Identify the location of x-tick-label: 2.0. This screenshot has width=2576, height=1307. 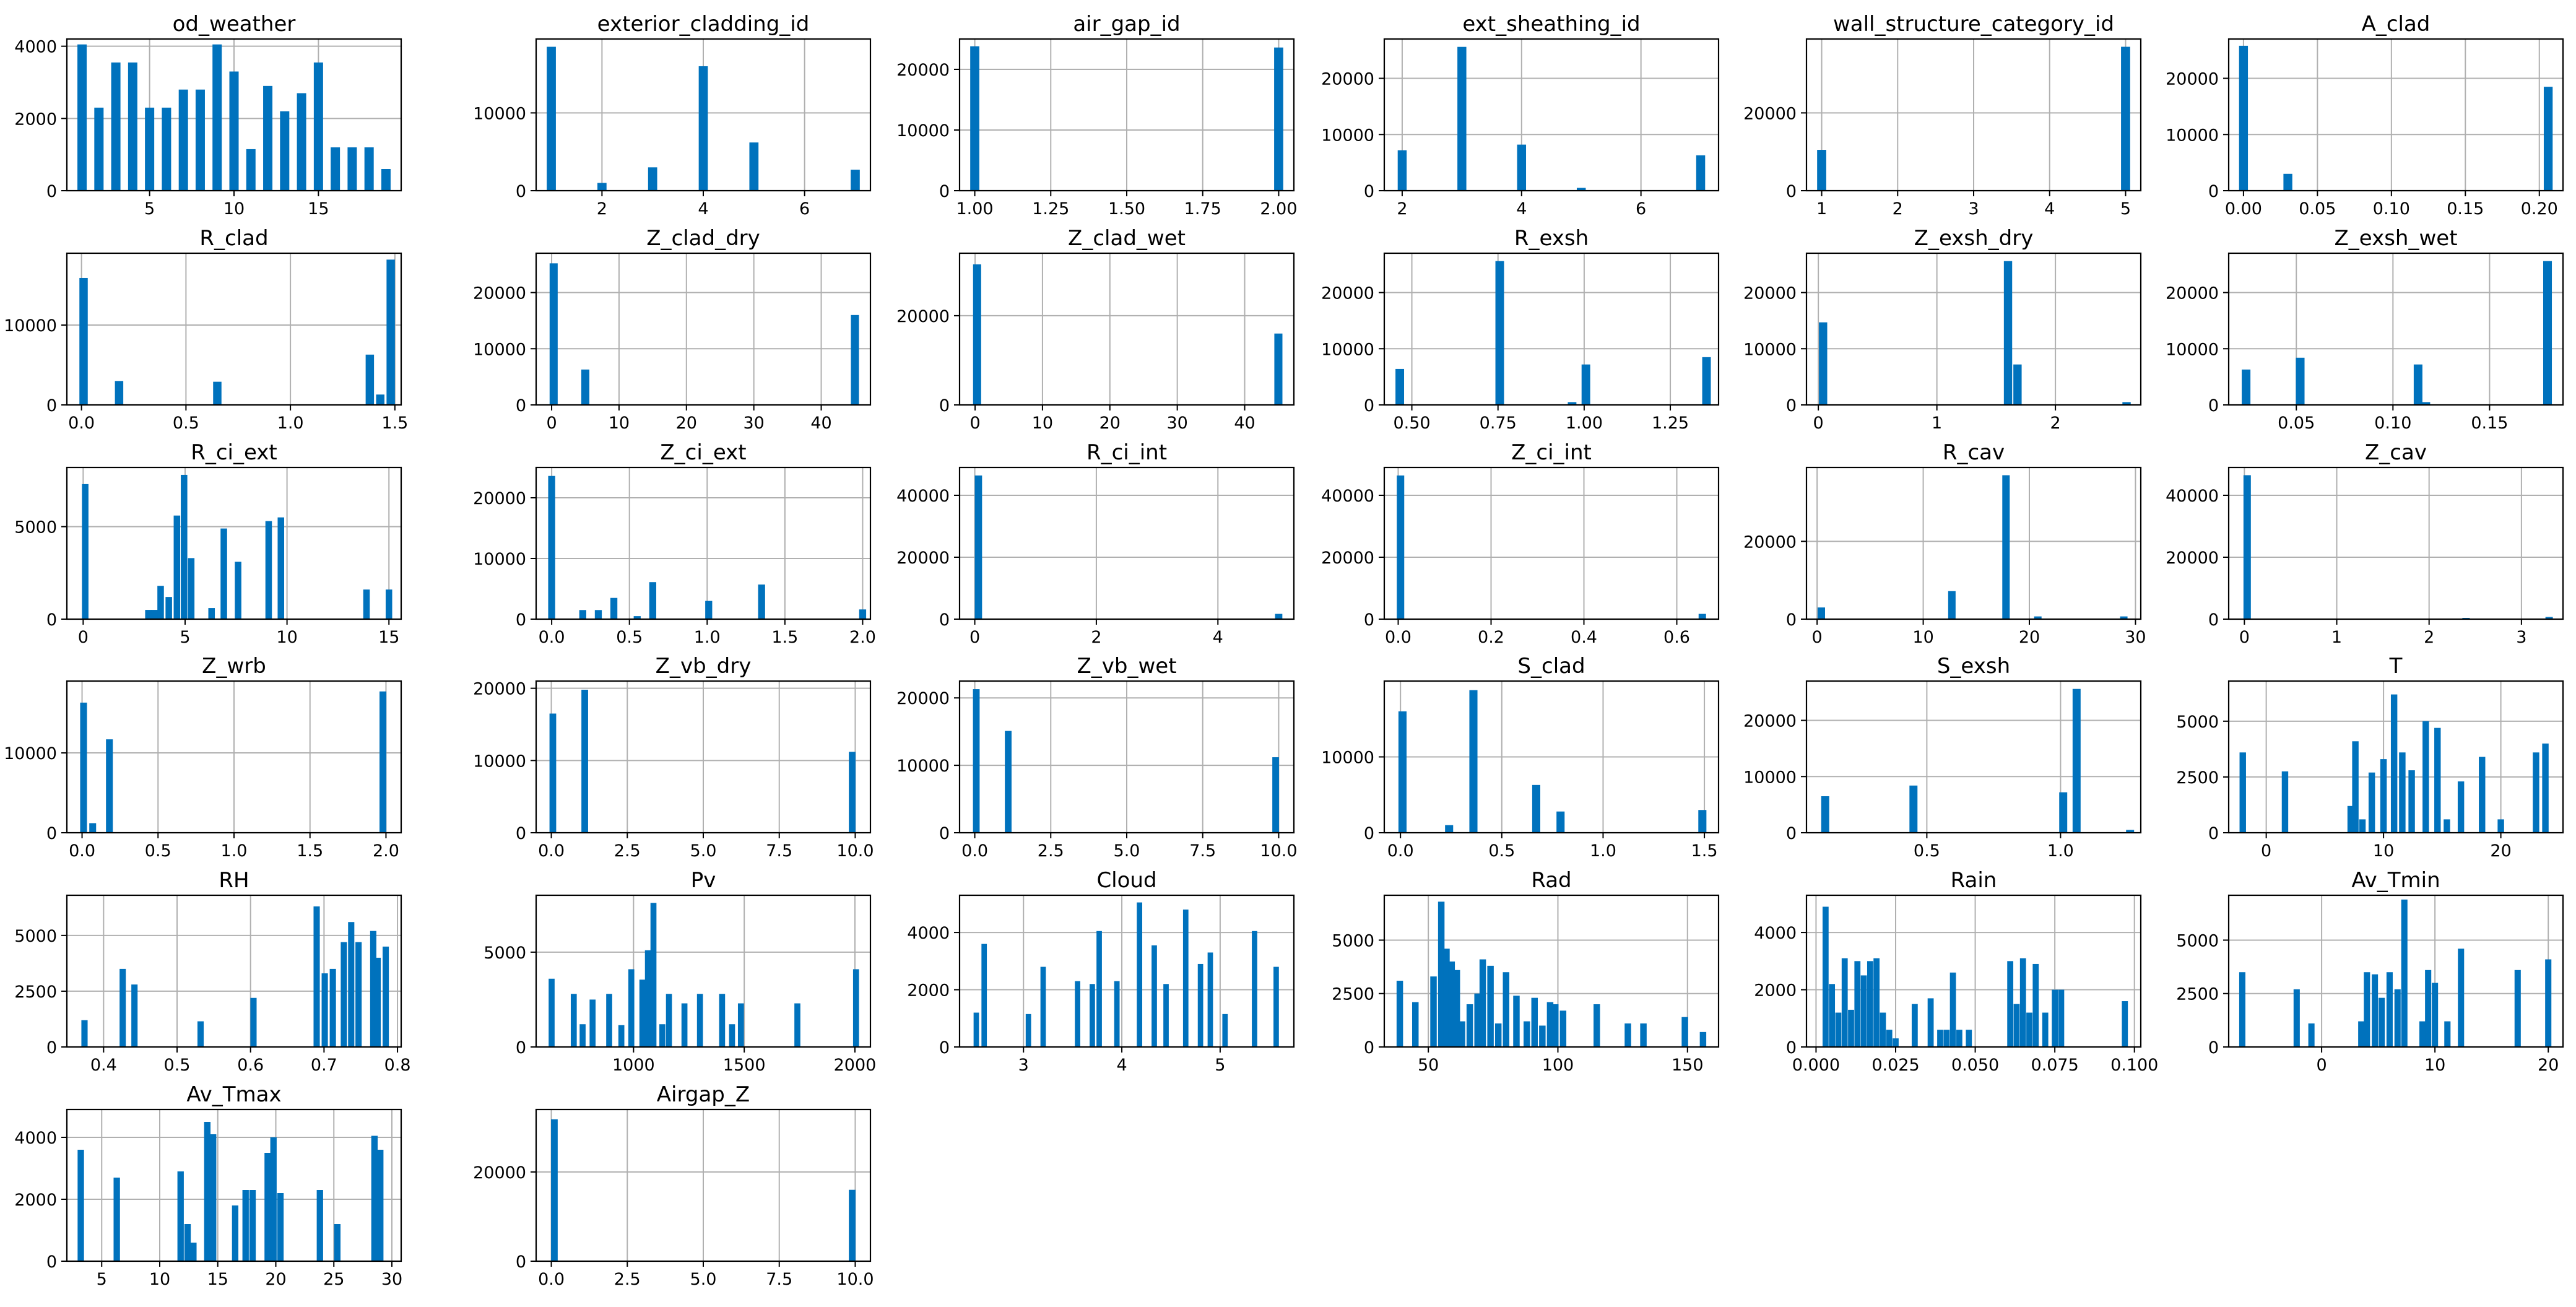
(386, 851).